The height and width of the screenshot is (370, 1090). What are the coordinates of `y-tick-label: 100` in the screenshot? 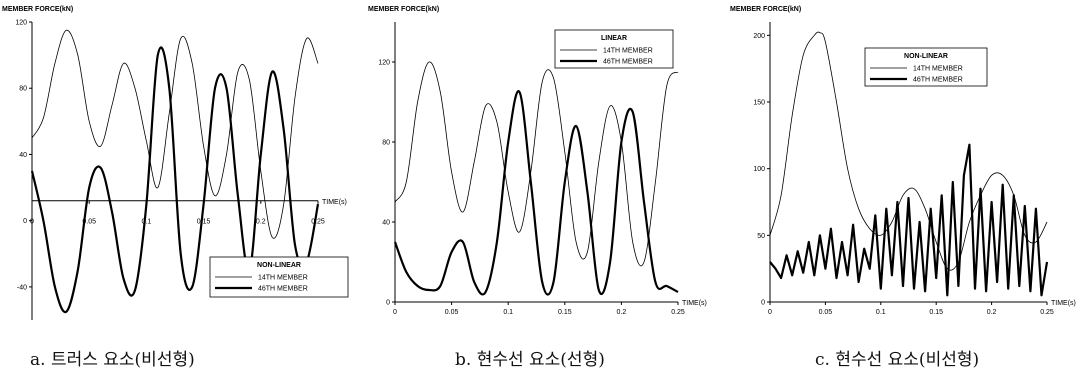 It's located at (759, 169).